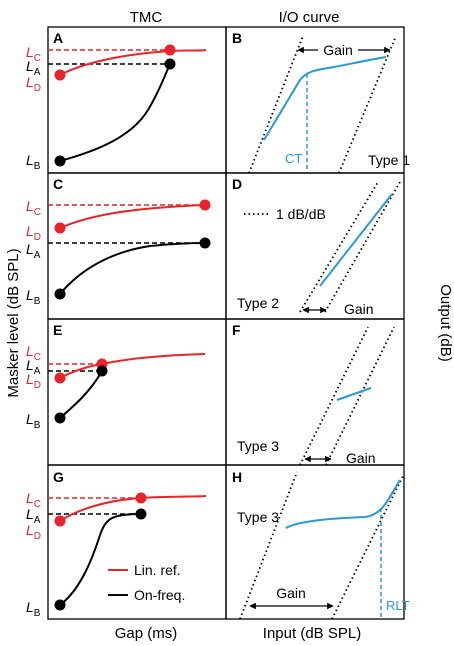  Describe the element at coordinates (309, 17) in the screenshot. I see `io-curve-column-title: I/O curve` at that location.